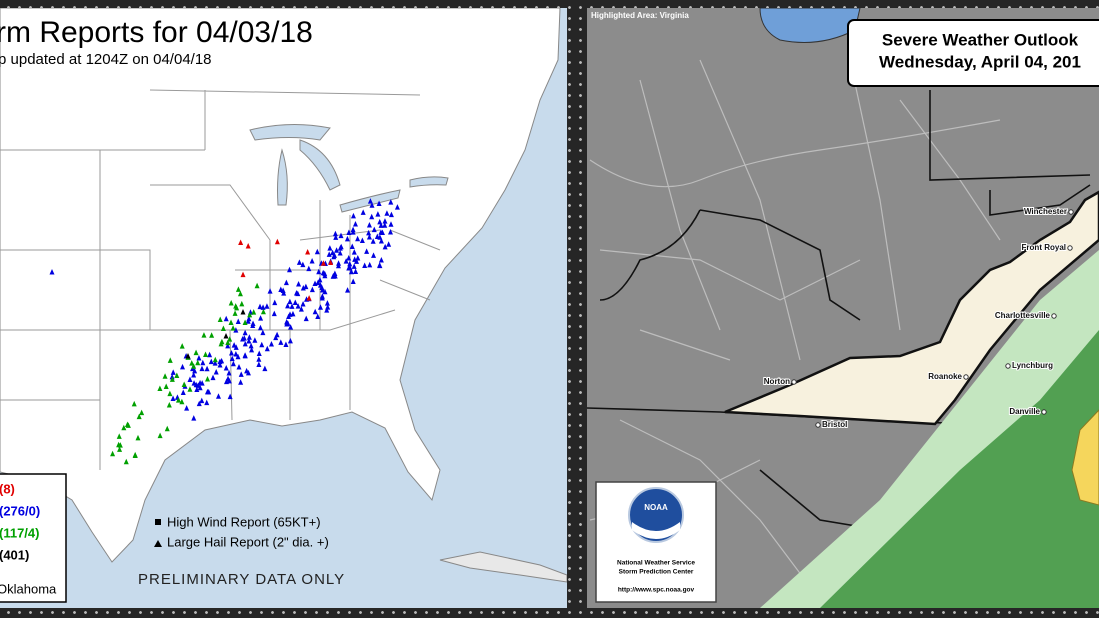 The image size is (1099, 618). Describe the element at coordinates (503, 567) in the screenshot. I see `cuba` at that location.